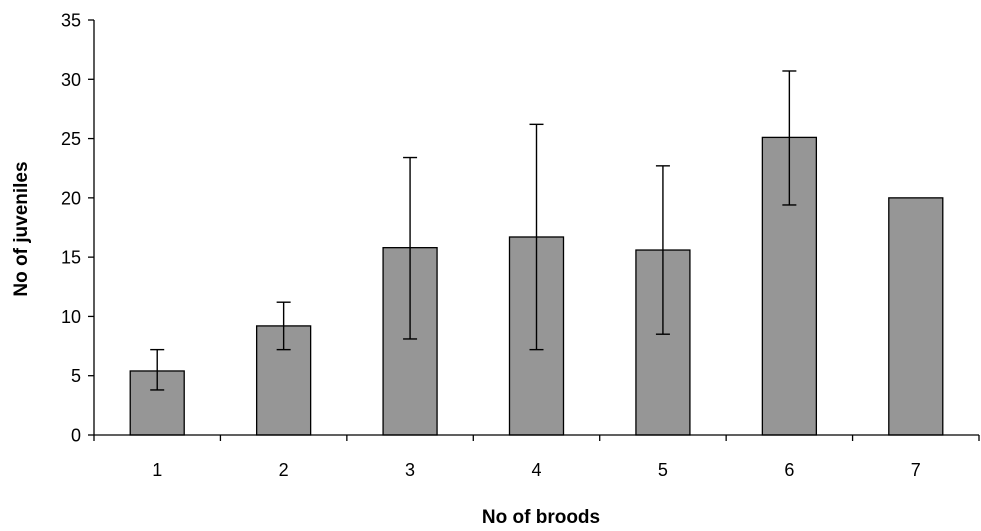 The height and width of the screenshot is (531, 981). I want to click on y-tick-label-10: 10, so click(71, 317).